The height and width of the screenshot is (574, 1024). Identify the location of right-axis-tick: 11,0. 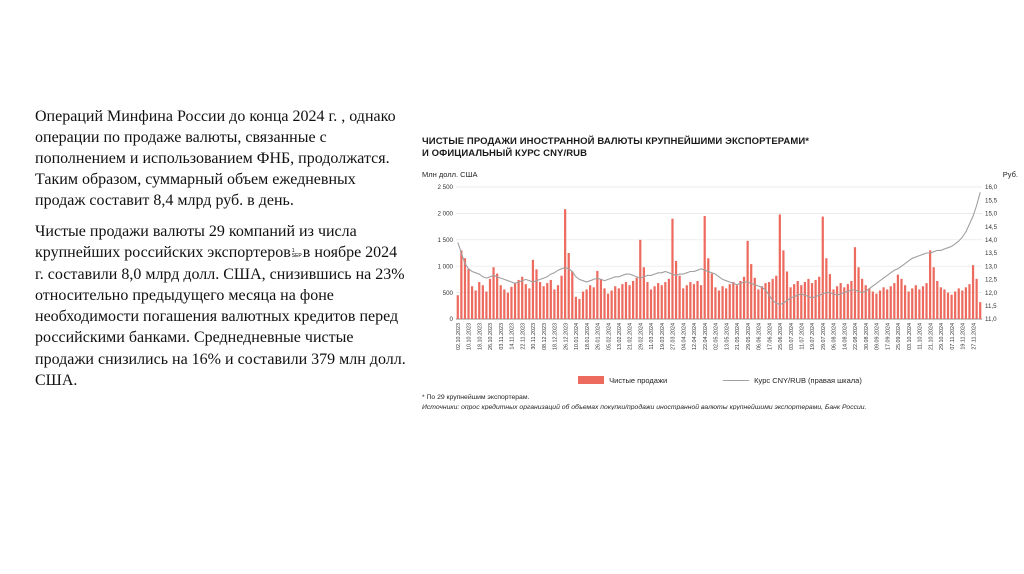
(991, 319).